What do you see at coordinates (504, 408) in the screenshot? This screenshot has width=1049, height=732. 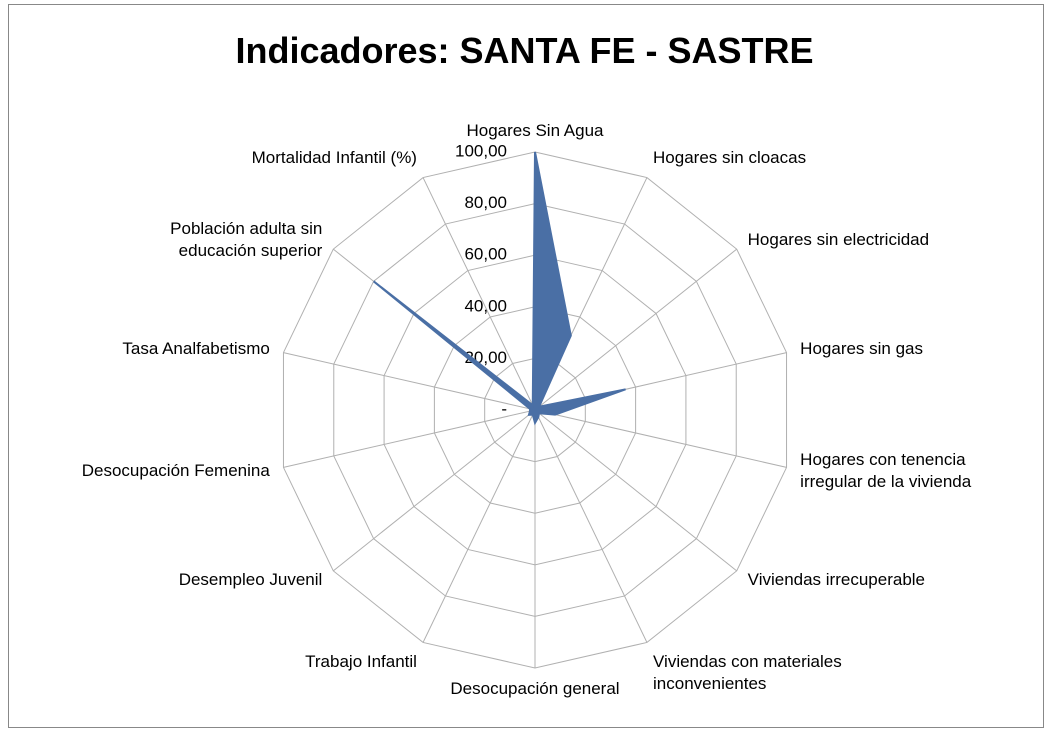 I see `r-tick-label: -` at bounding box center [504, 408].